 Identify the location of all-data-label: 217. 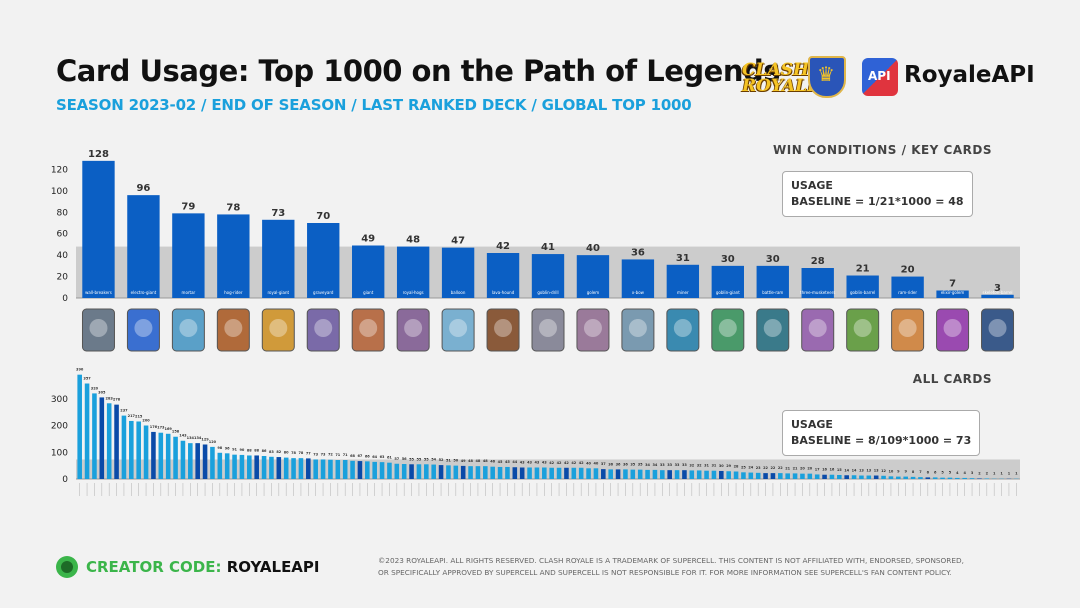
(132, 416).